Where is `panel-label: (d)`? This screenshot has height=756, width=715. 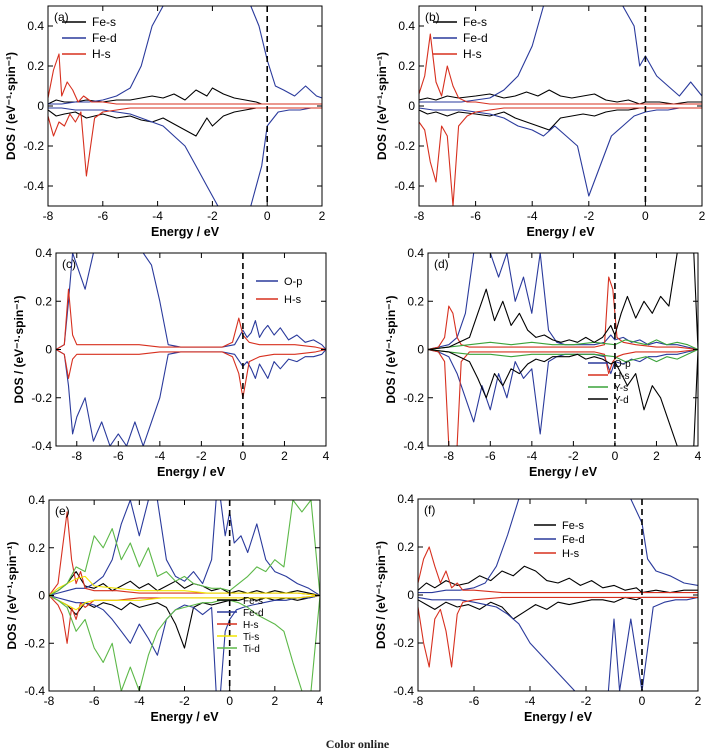 panel-label: (d) is located at coordinates (441, 264).